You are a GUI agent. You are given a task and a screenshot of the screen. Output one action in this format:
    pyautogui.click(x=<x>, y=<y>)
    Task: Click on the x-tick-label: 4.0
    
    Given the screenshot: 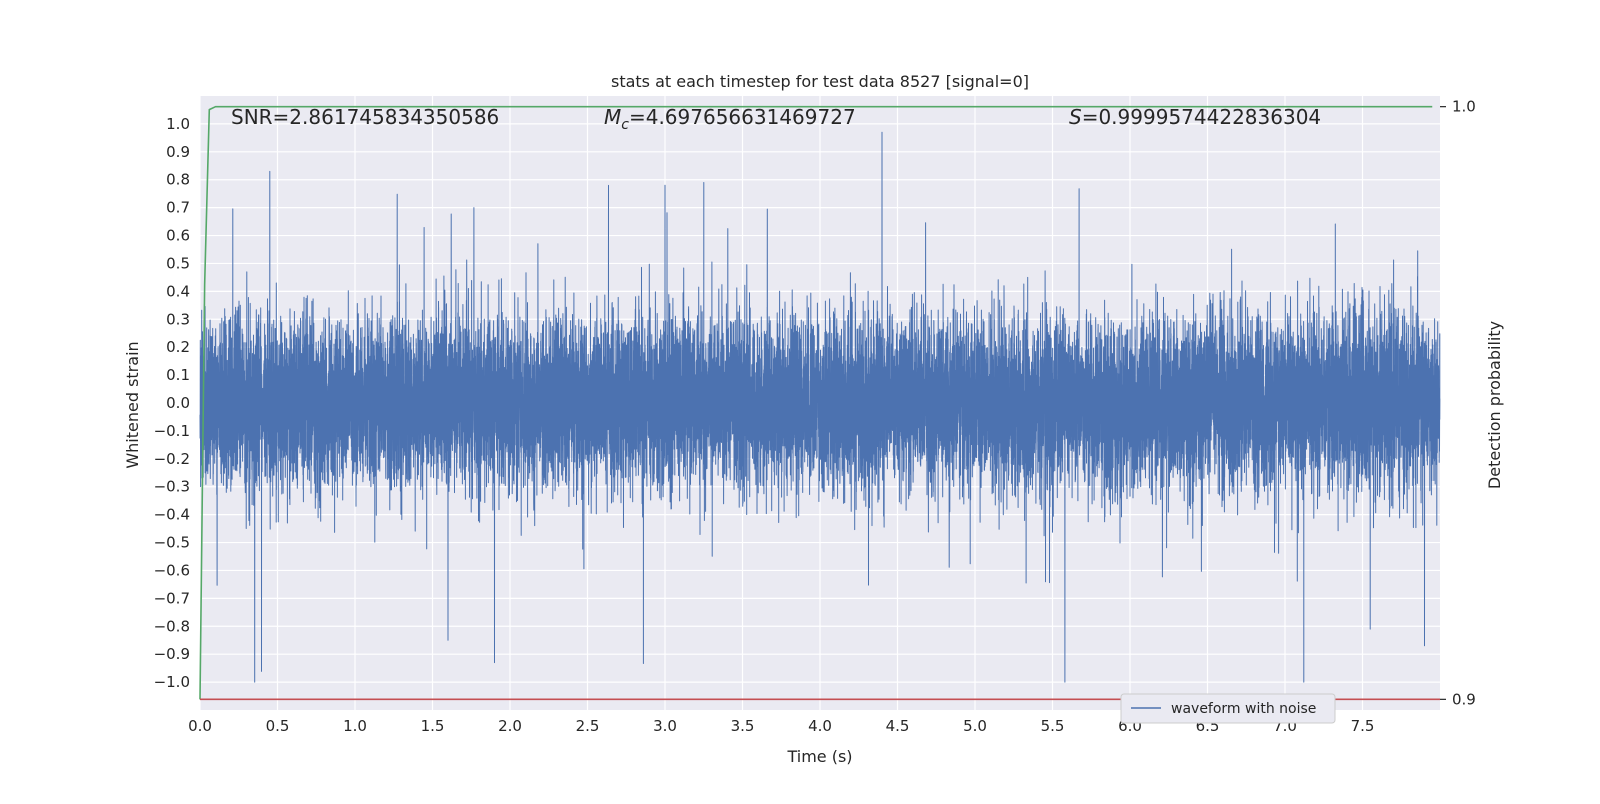 What is the action you would take?
    pyautogui.click(x=820, y=726)
    